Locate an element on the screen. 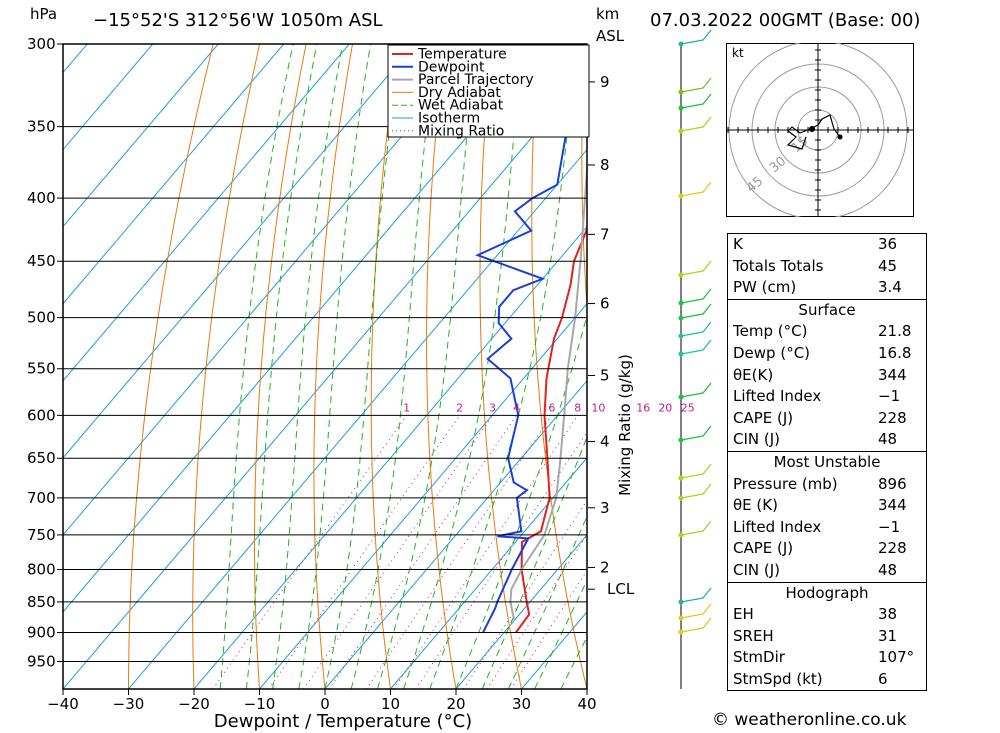 The image size is (1000, 733). stats-label: CIN (J) is located at coordinates (757, 439).